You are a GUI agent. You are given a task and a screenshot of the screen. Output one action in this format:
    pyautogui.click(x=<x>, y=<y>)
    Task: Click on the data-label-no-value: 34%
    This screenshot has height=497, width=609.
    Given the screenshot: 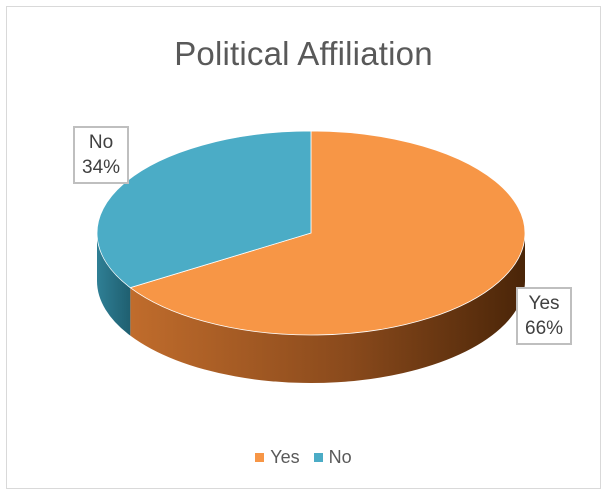 What is the action you would take?
    pyautogui.click(x=101, y=167)
    